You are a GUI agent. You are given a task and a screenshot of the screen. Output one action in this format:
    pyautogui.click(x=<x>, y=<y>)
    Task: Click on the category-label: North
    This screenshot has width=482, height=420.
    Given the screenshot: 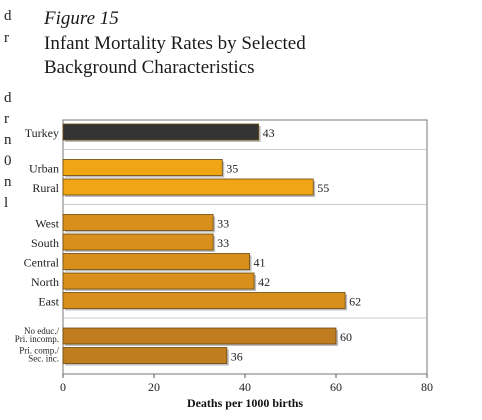 What is the action you would take?
    pyautogui.click(x=45, y=282)
    